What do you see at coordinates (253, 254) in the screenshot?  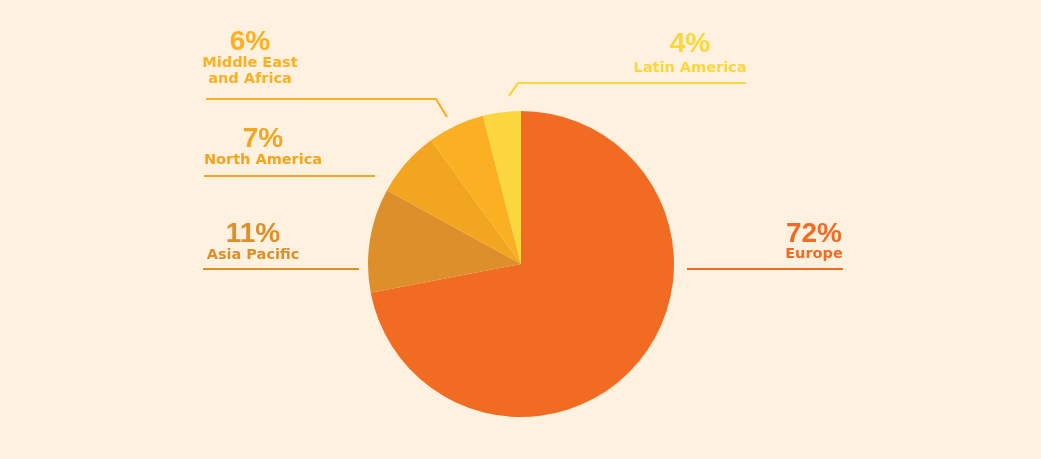 I see `slice-label: Asia Pacific` at bounding box center [253, 254].